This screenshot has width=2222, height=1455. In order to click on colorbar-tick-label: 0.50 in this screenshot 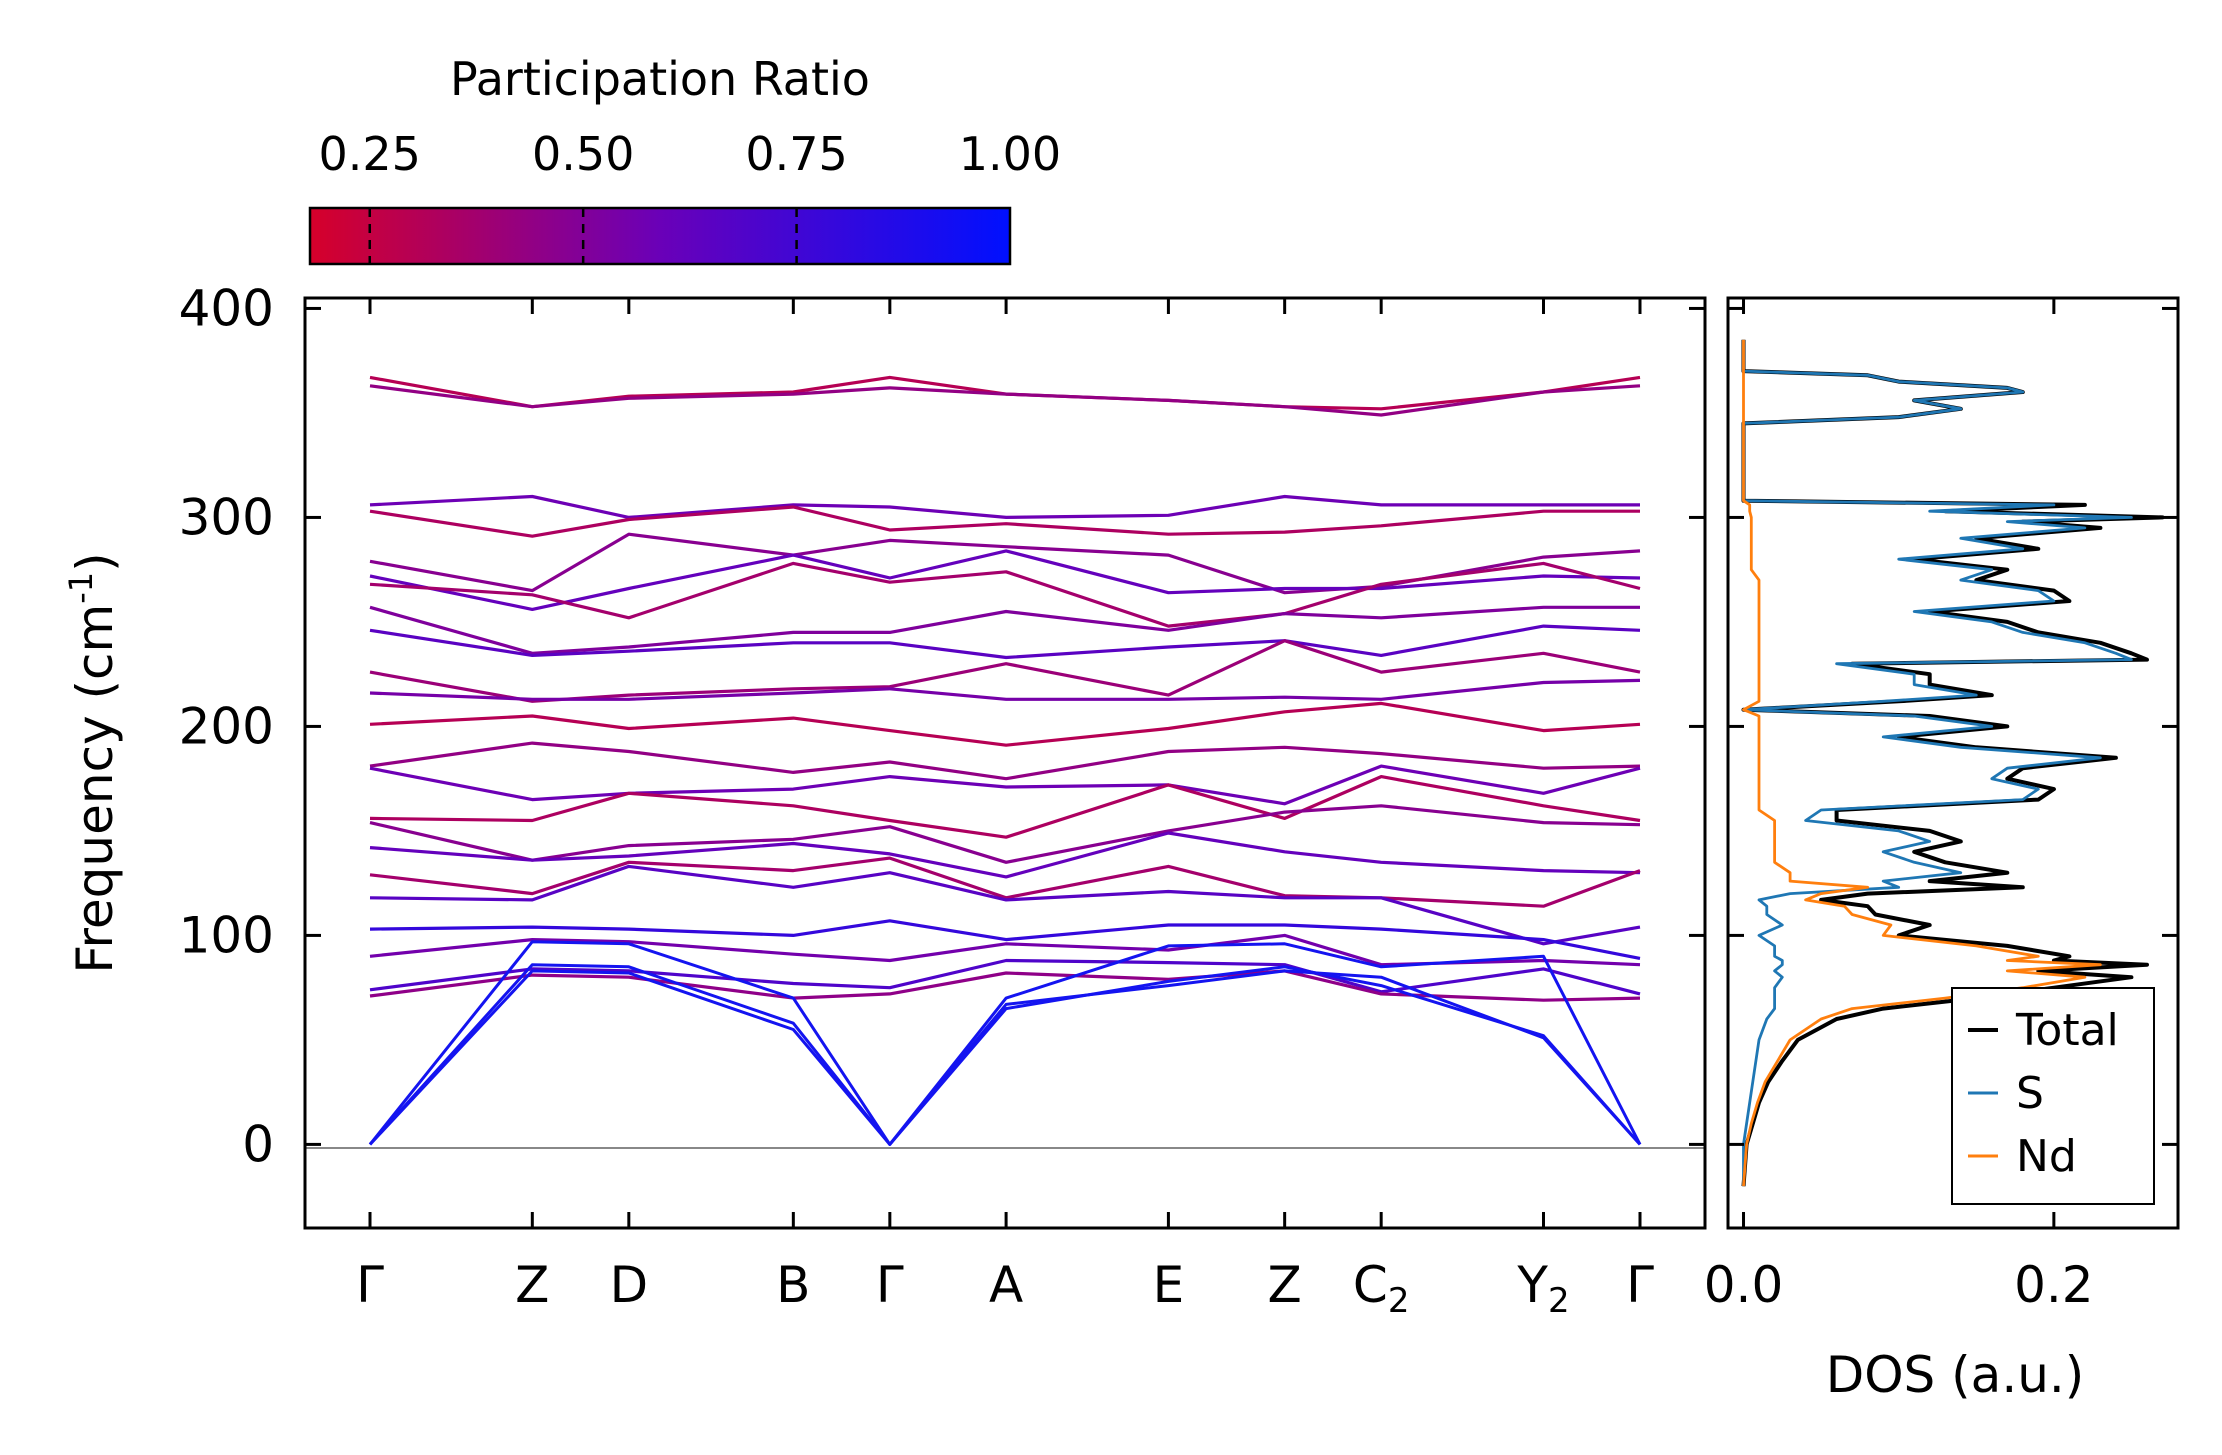, I will do `click(583, 154)`.